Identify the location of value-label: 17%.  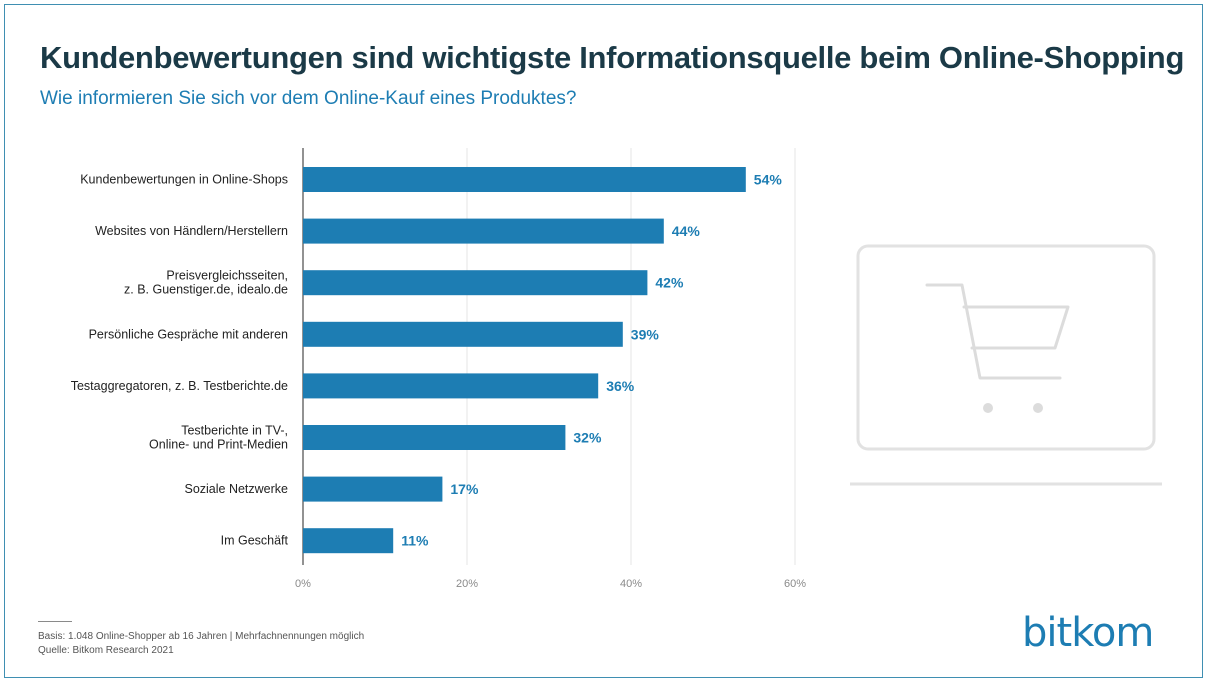
(464, 489).